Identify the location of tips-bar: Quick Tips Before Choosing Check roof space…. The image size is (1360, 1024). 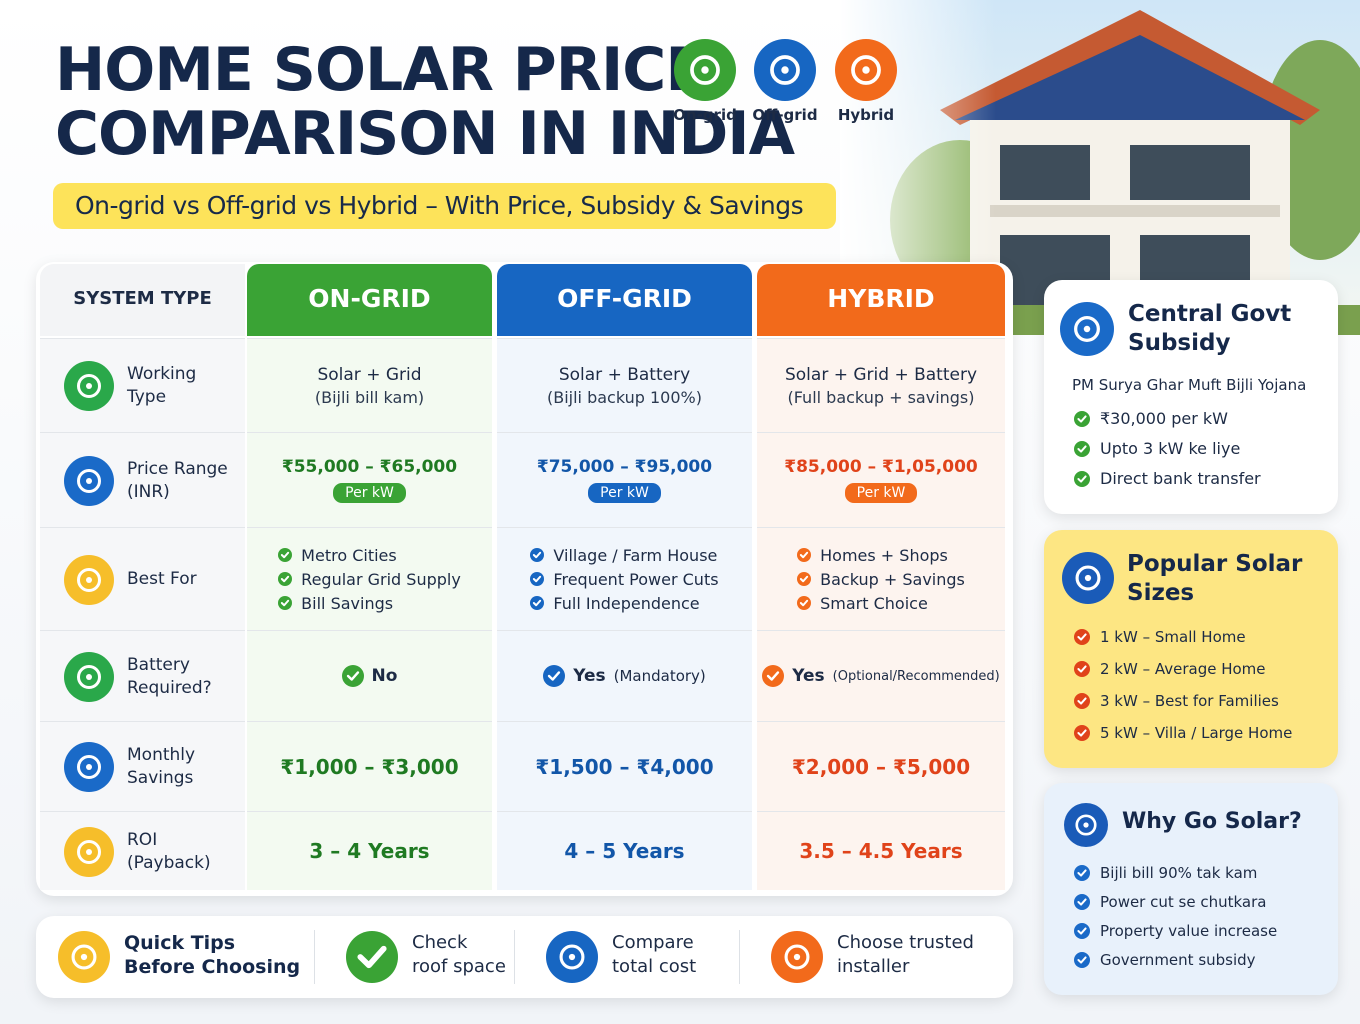
(524, 957).